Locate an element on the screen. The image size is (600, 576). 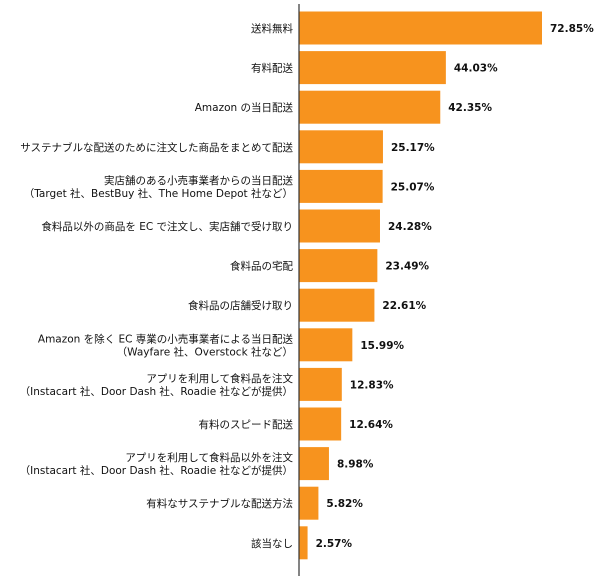
category-label: 食料品以外の商品を EC で注文し、実店舗で受け取り is located at coordinates (167, 226).